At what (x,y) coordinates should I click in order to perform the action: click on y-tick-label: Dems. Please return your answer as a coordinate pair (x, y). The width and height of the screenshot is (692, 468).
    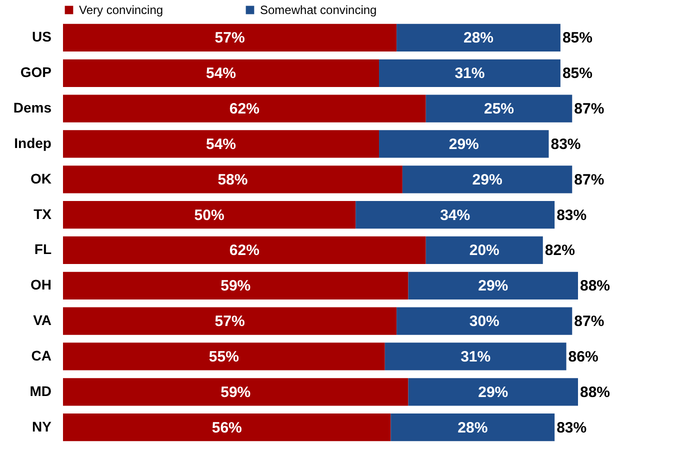
    Looking at the image, I should click on (32, 108).